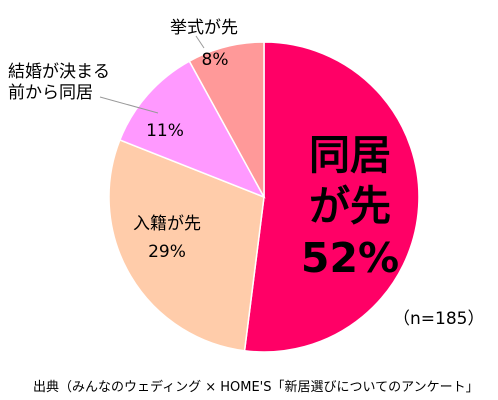 The width and height of the screenshot is (498, 400). What do you see at coordinates (215, 60) in the screenshot?
I see `slice-value-kyoshiki: 8%` at bounding box center [215, 60].